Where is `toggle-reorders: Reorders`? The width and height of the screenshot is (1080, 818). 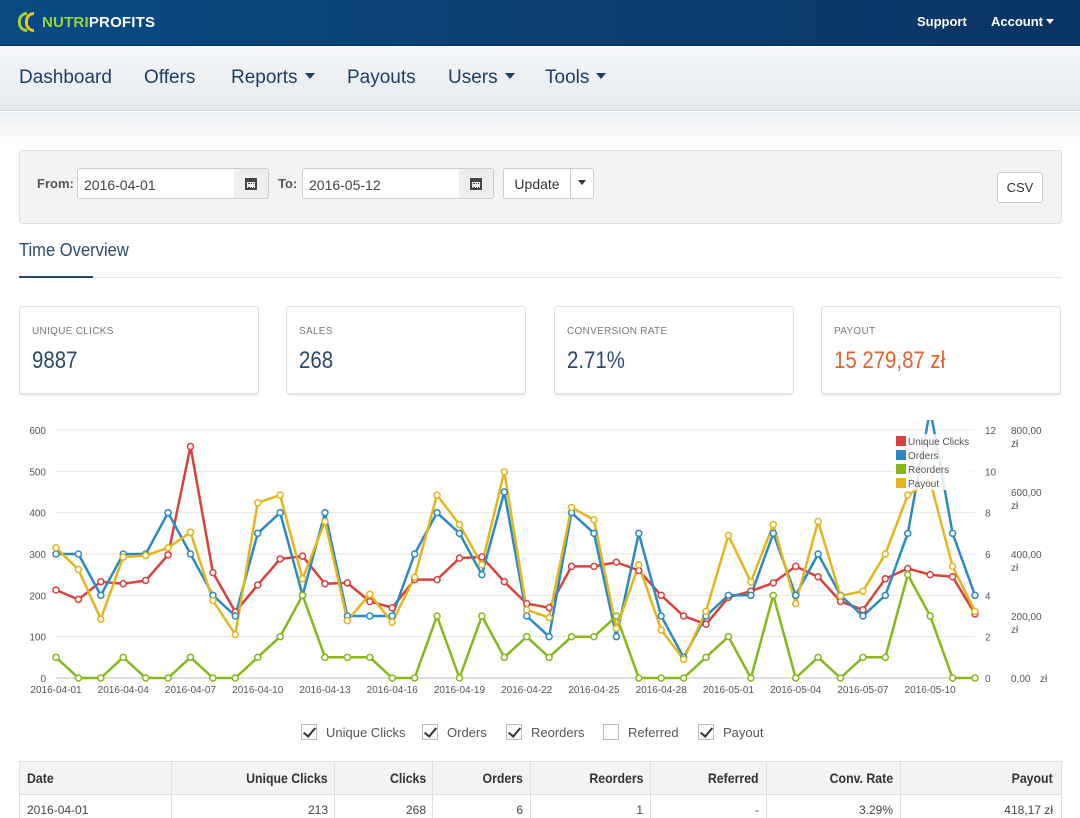 toggle-reorders: Reorders is located at coordinates (545, 732).